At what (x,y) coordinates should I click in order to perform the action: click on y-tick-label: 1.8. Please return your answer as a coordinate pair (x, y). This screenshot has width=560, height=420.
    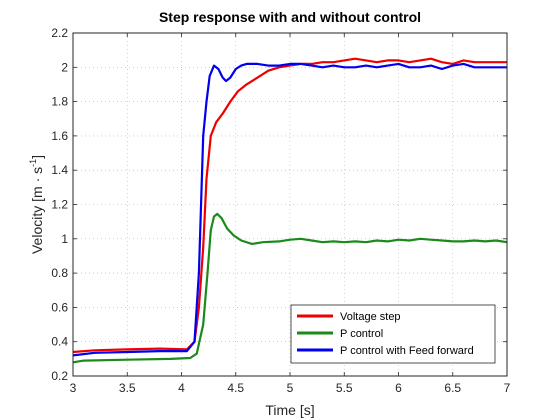
    Looking at the image, I should click on (59, 102).